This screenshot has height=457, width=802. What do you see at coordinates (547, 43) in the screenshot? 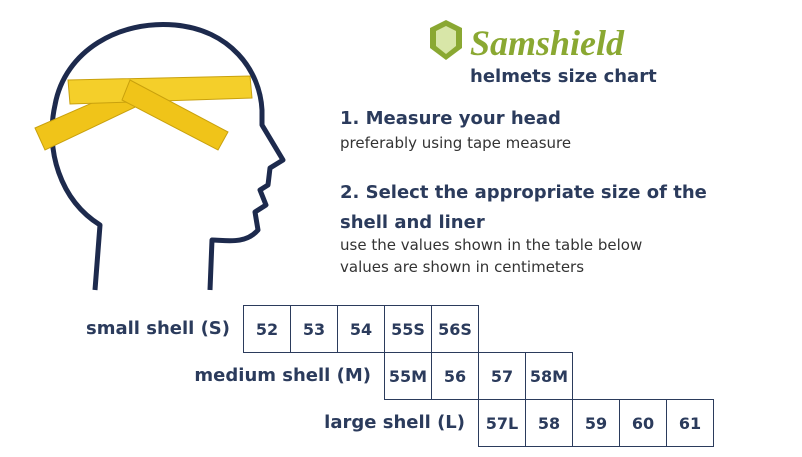
I see `brand: Samshield` at bounding box center [547, 43].